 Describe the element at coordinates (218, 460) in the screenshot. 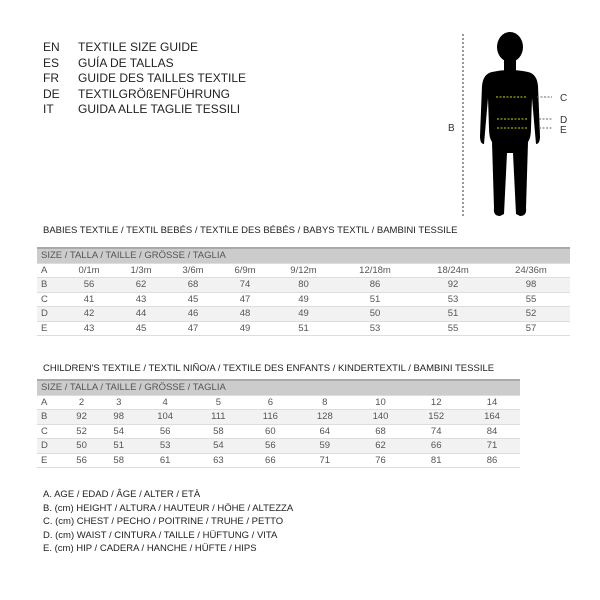

I see `table-cell: 63` at that location.